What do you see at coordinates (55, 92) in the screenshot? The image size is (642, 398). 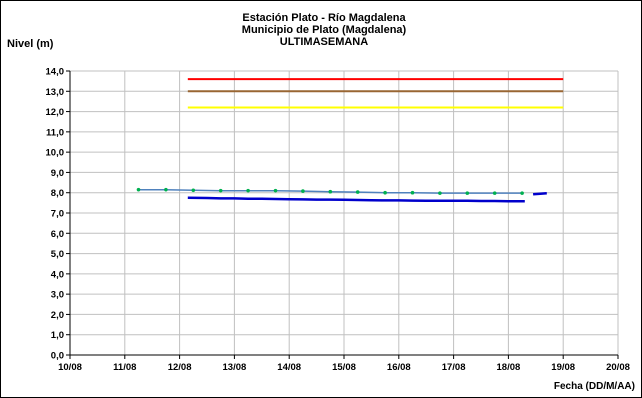 I see `y-tick-label: 13,0` at bounding box center [55, 92].